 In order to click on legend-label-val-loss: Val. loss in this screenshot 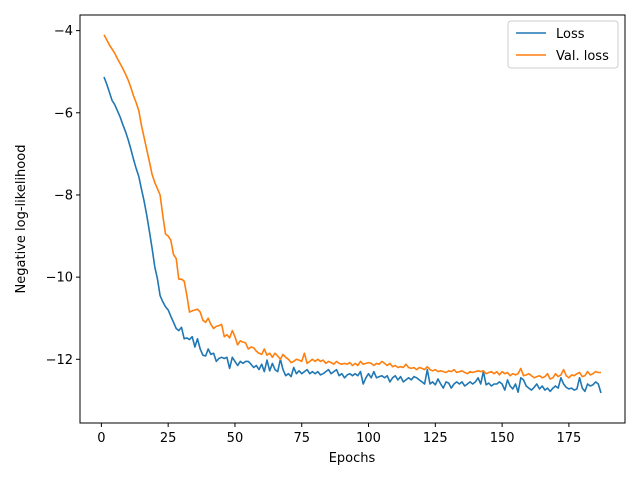, I will do `click(582, 56)`.